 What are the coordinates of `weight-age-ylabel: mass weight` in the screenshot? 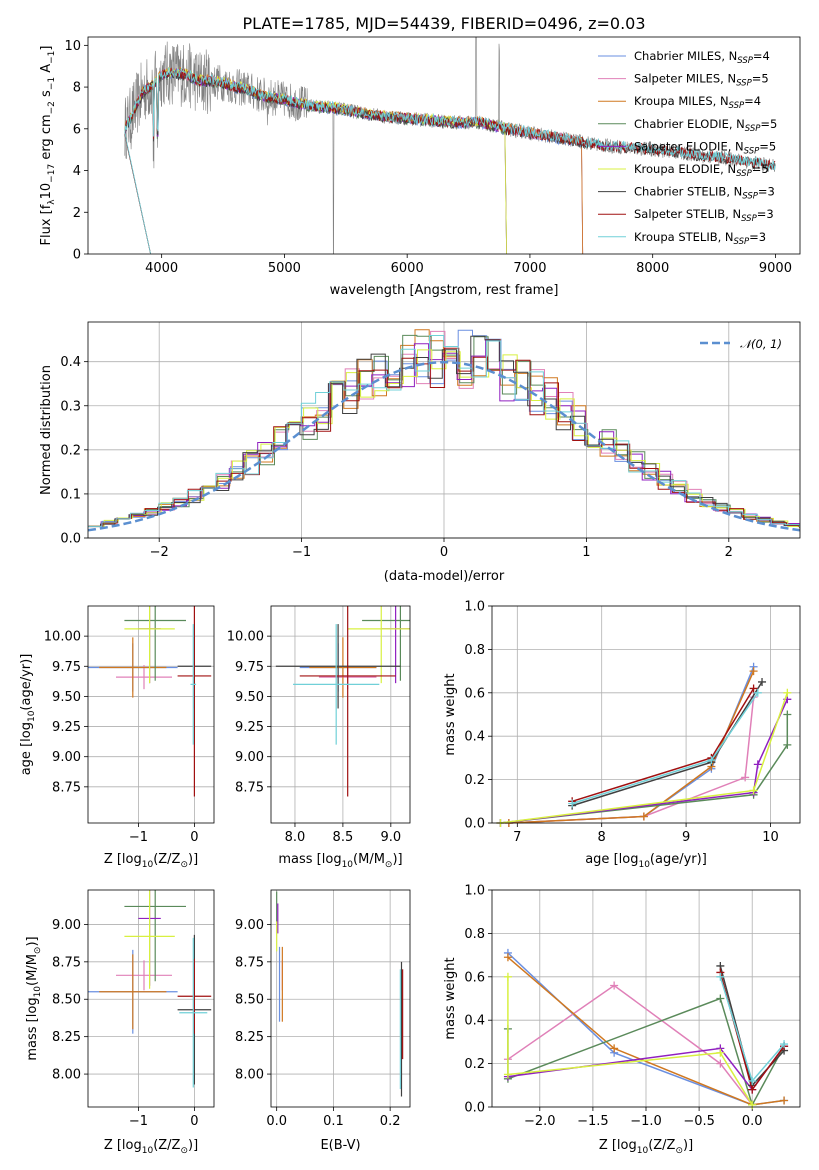 It's located at (450, 714).